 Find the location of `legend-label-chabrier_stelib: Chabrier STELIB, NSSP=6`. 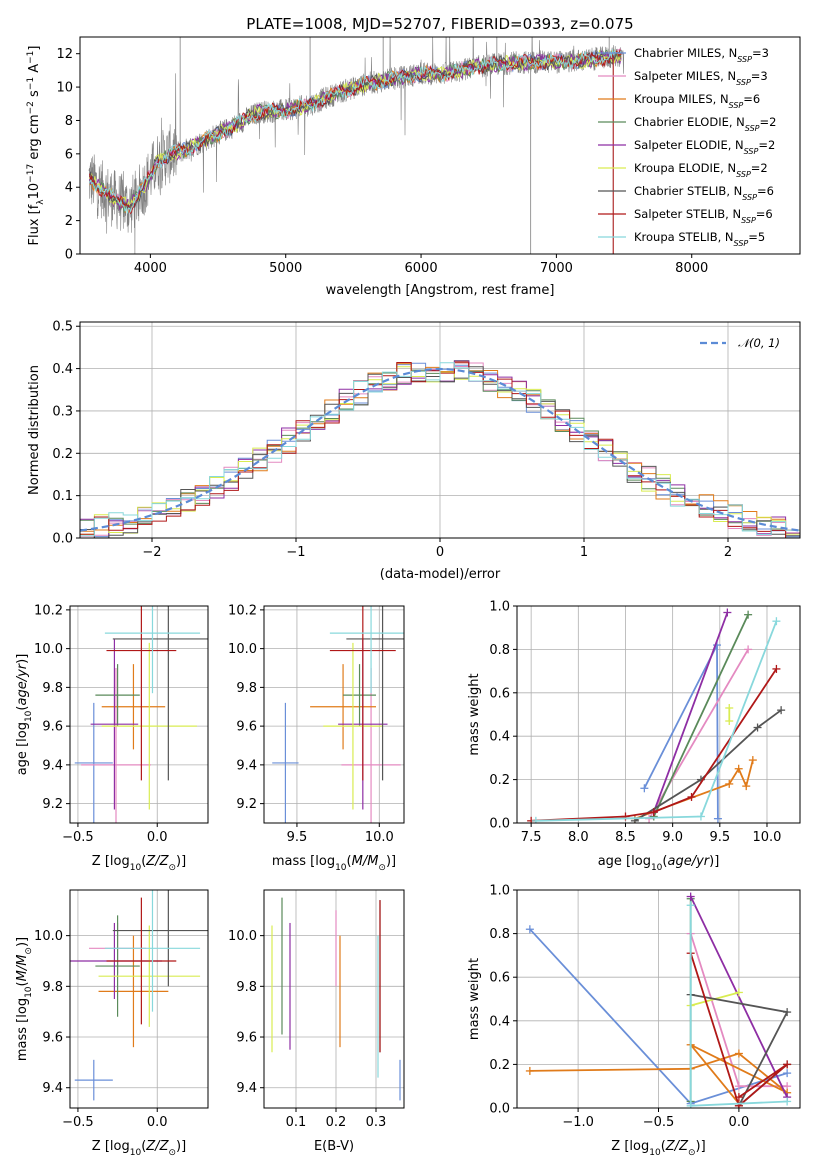

legend-label-chabrier_stelib: Chabrier STELIB, NSSP=6 is located at coordinates (704, 193).